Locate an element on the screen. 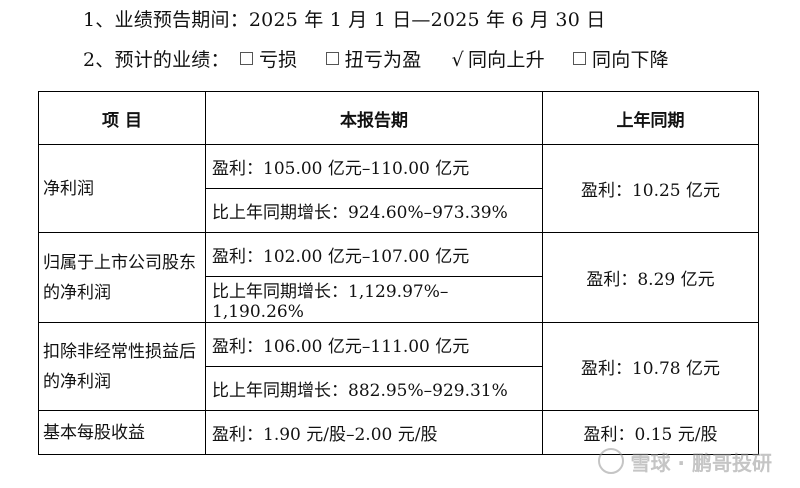  header-item: 项 目 is located at coordinates (122, 118).